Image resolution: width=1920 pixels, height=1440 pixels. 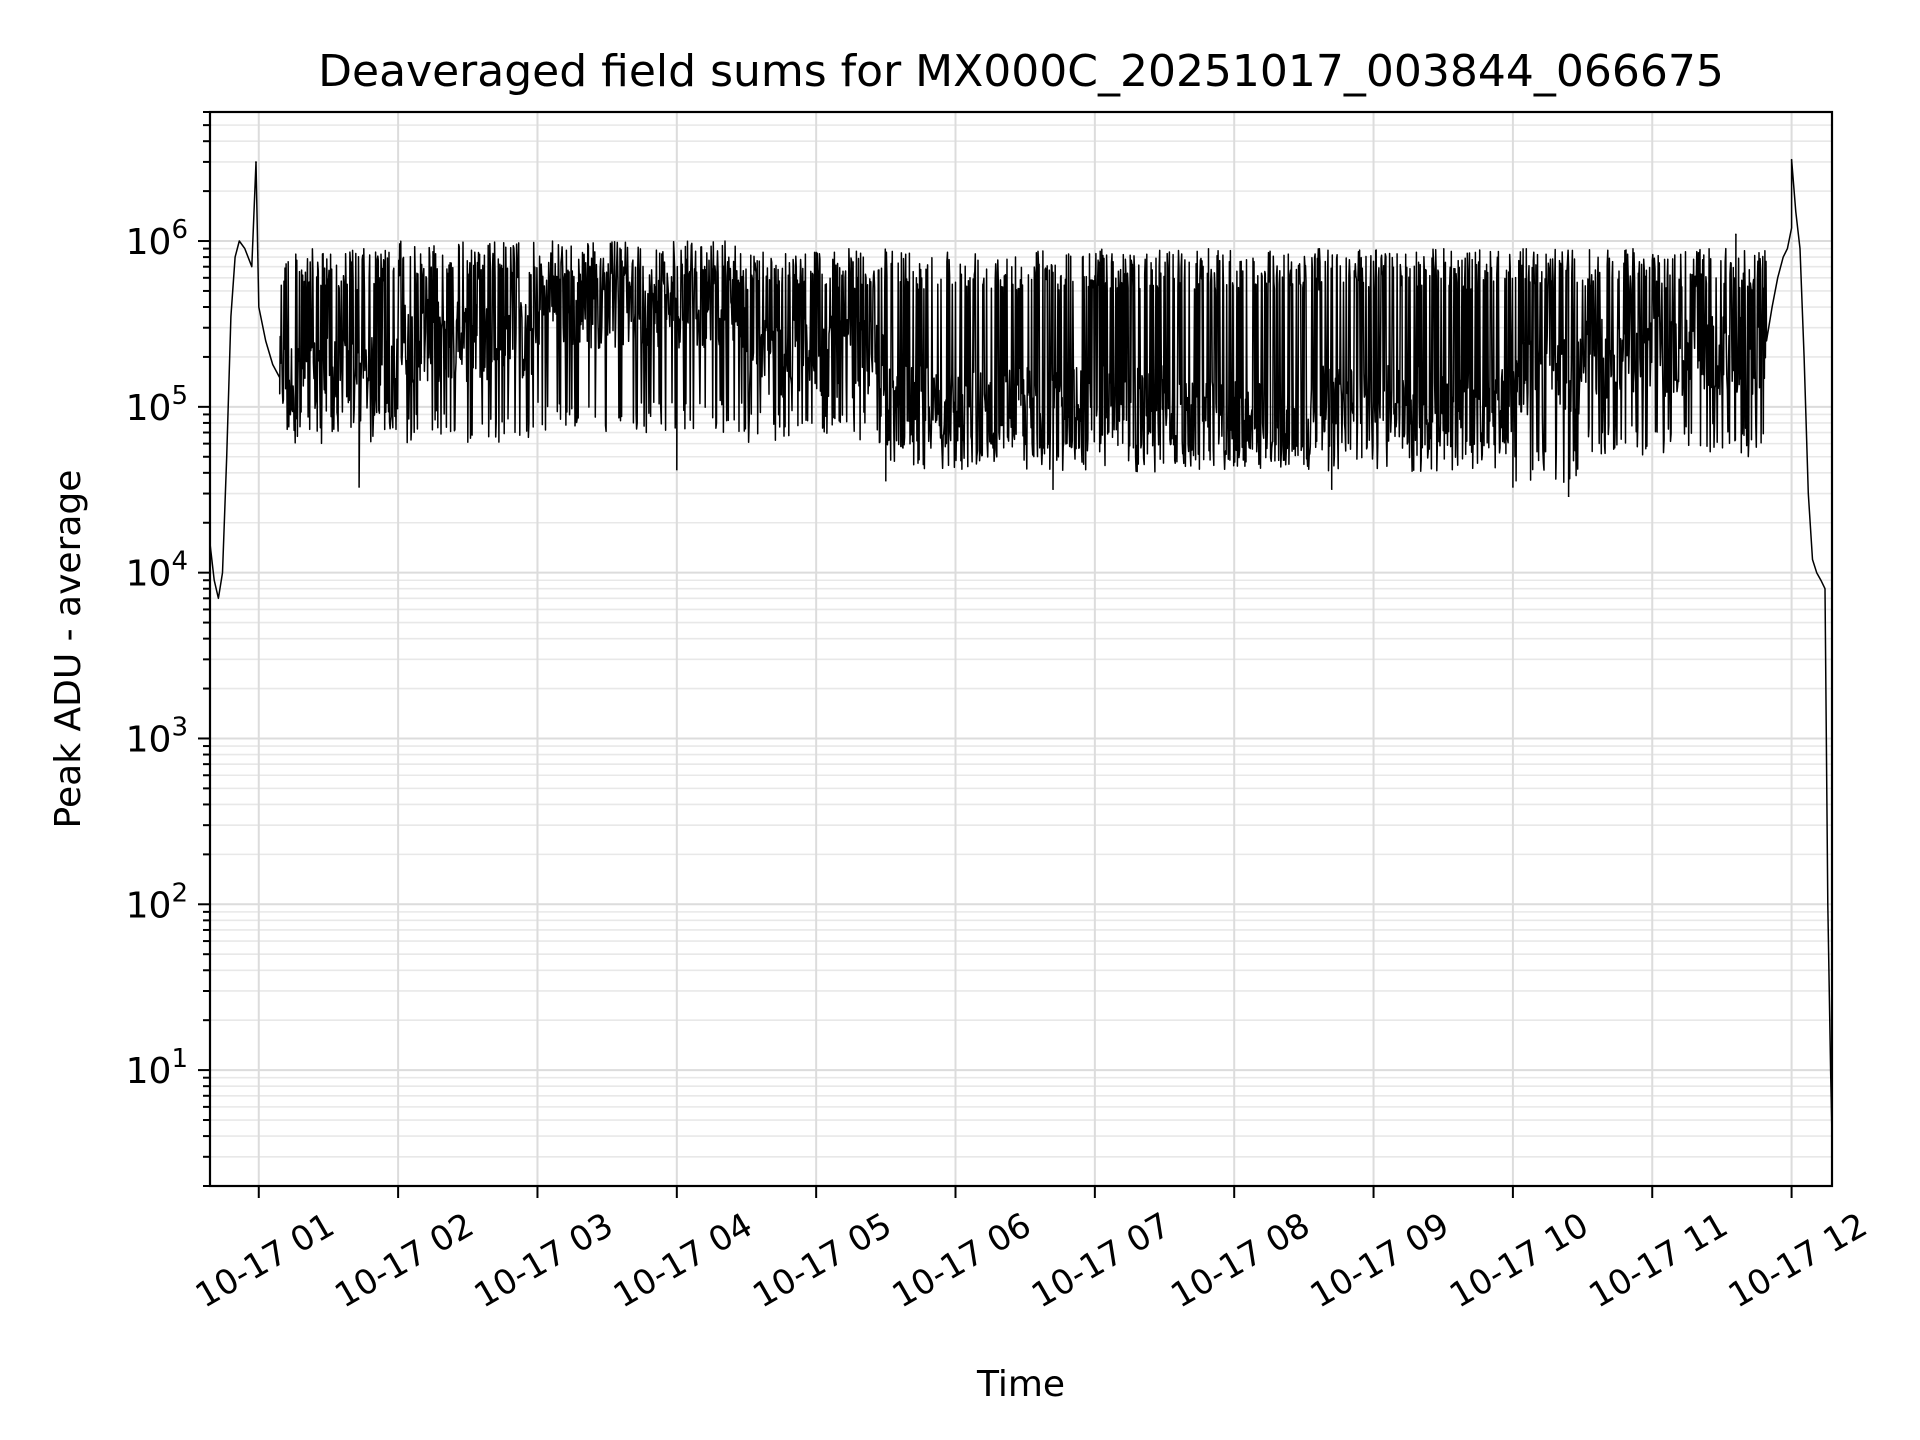 I want to click on y-tick-label: 10³, so click(x=157, y=736).